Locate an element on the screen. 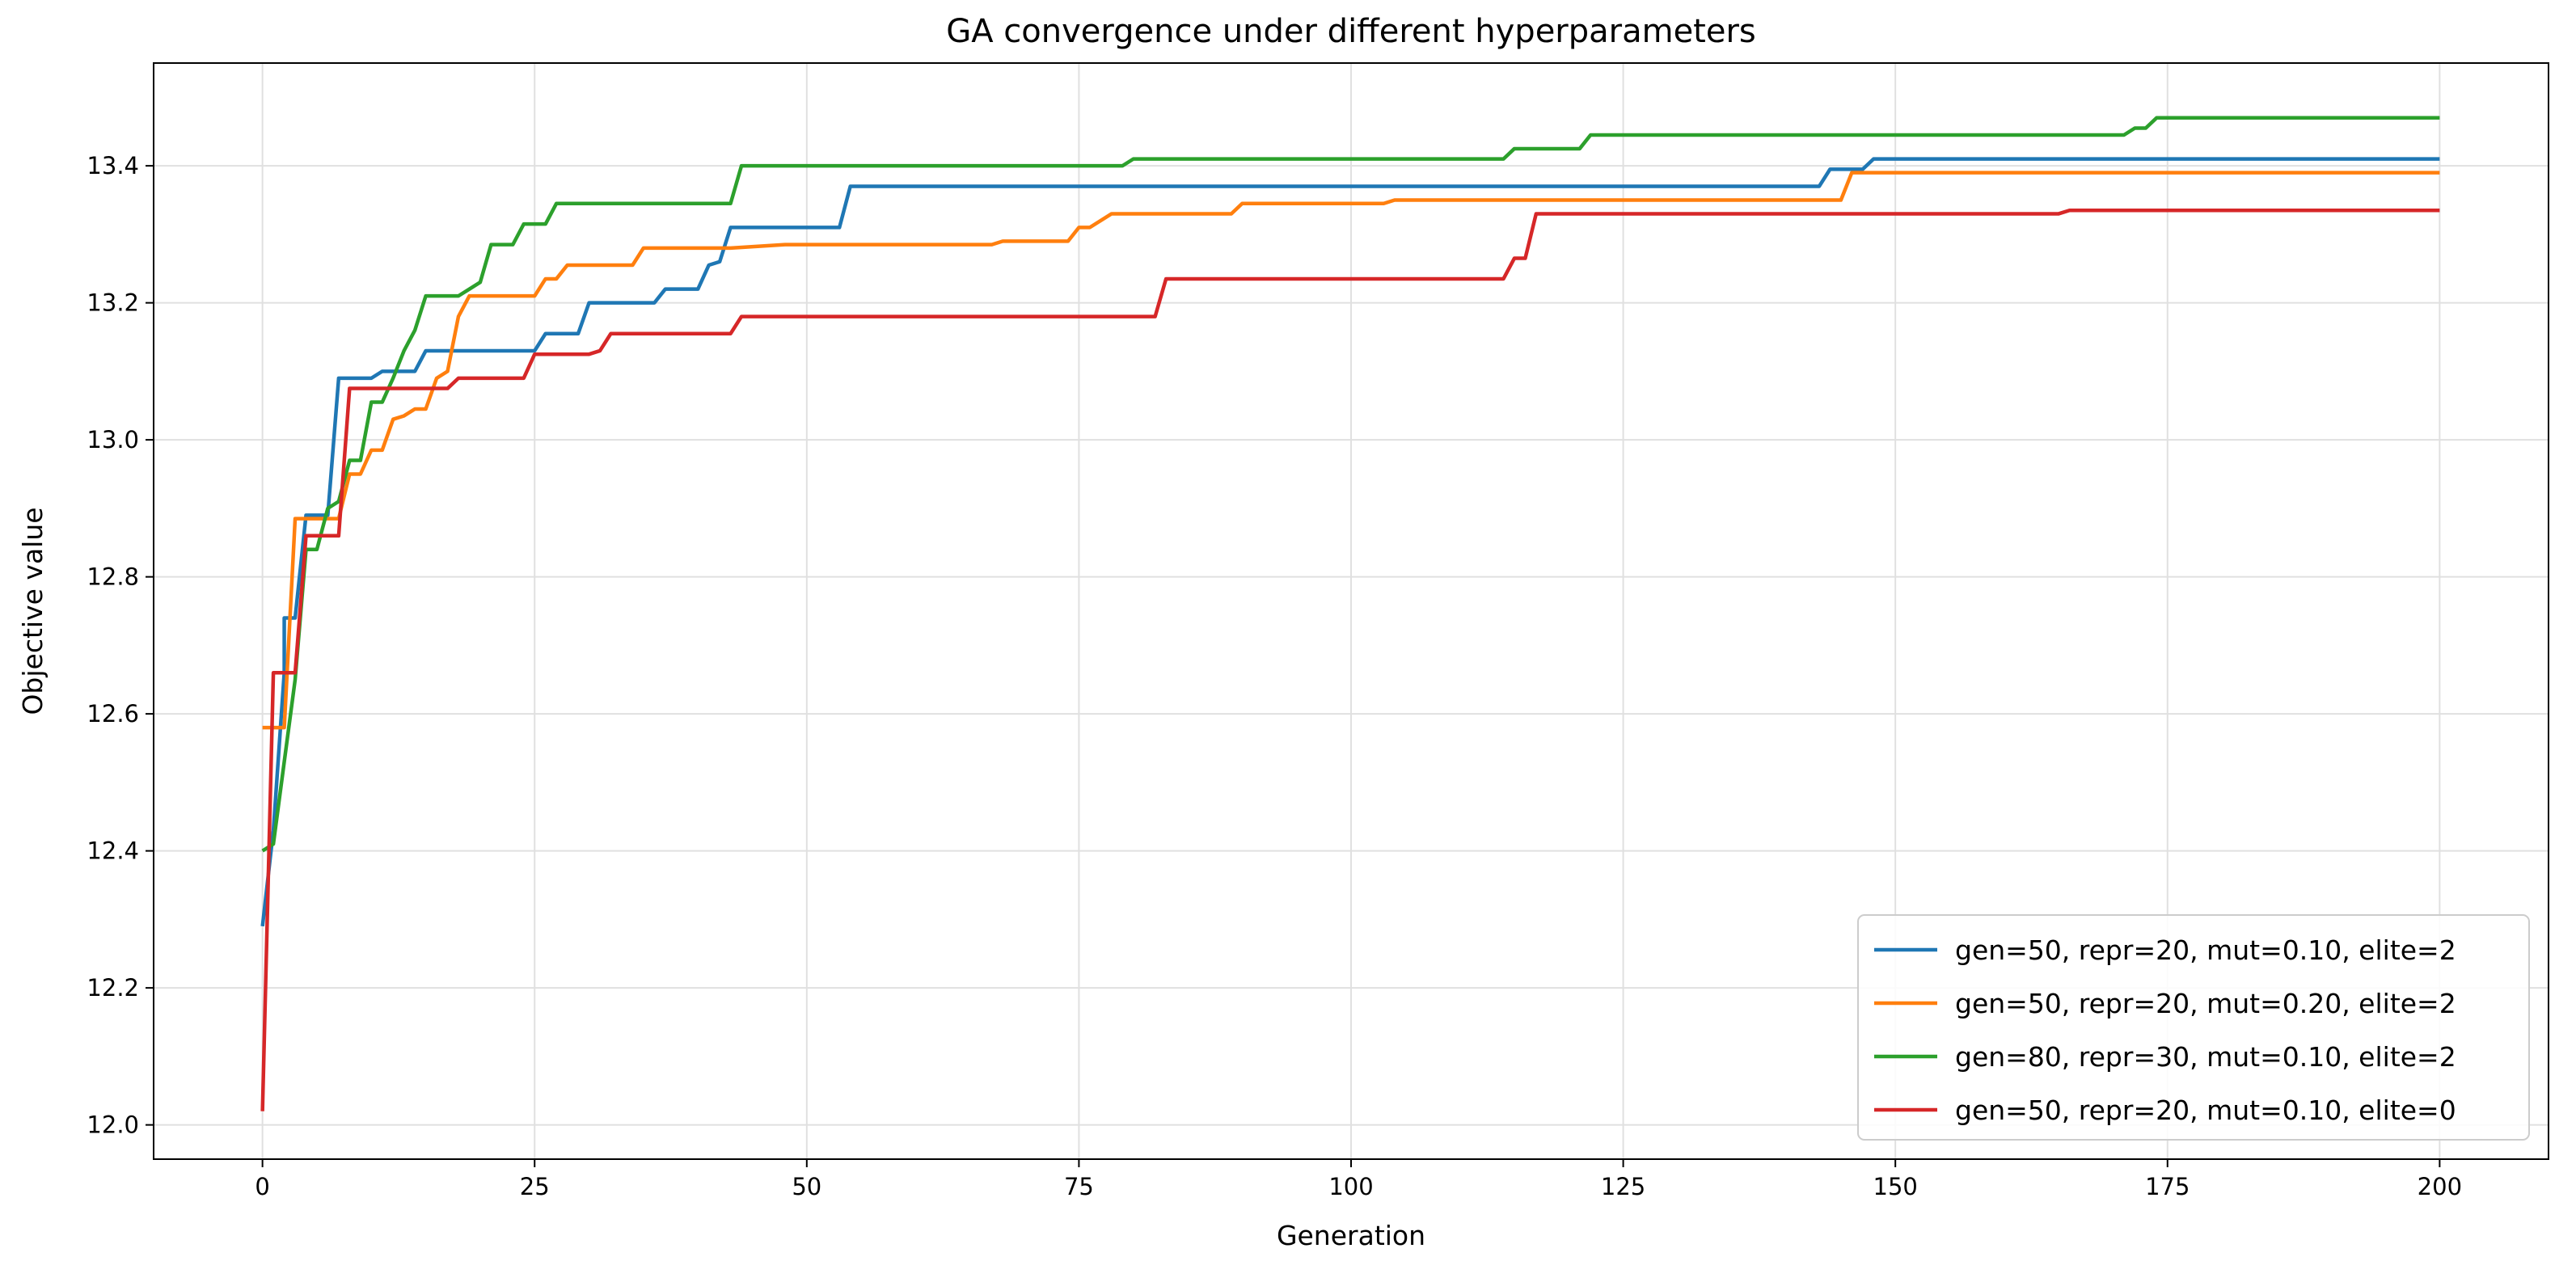 This screenshot has height=1261, width=2576. x-tick-label: 100 is located at coordinates (1350, 1186).